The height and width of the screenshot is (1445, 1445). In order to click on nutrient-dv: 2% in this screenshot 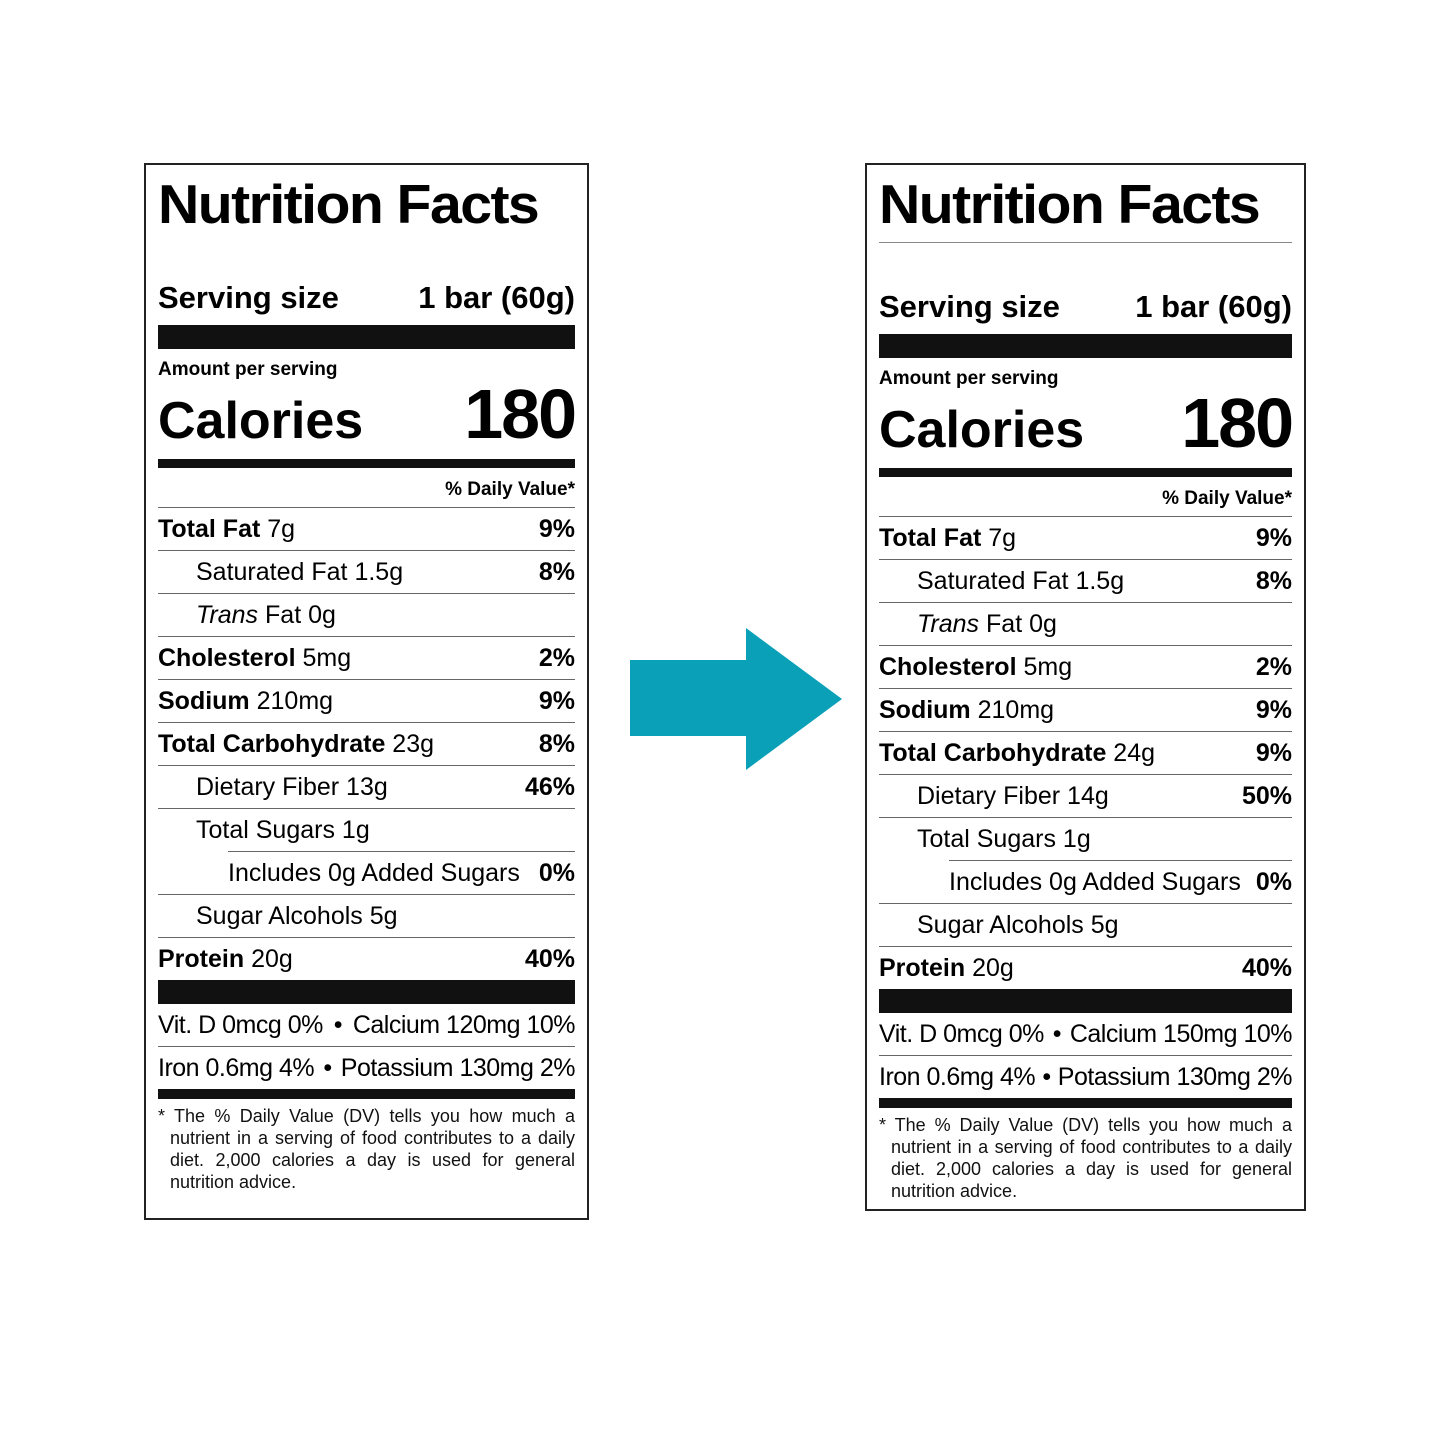, I will do `click(556, 657)`.